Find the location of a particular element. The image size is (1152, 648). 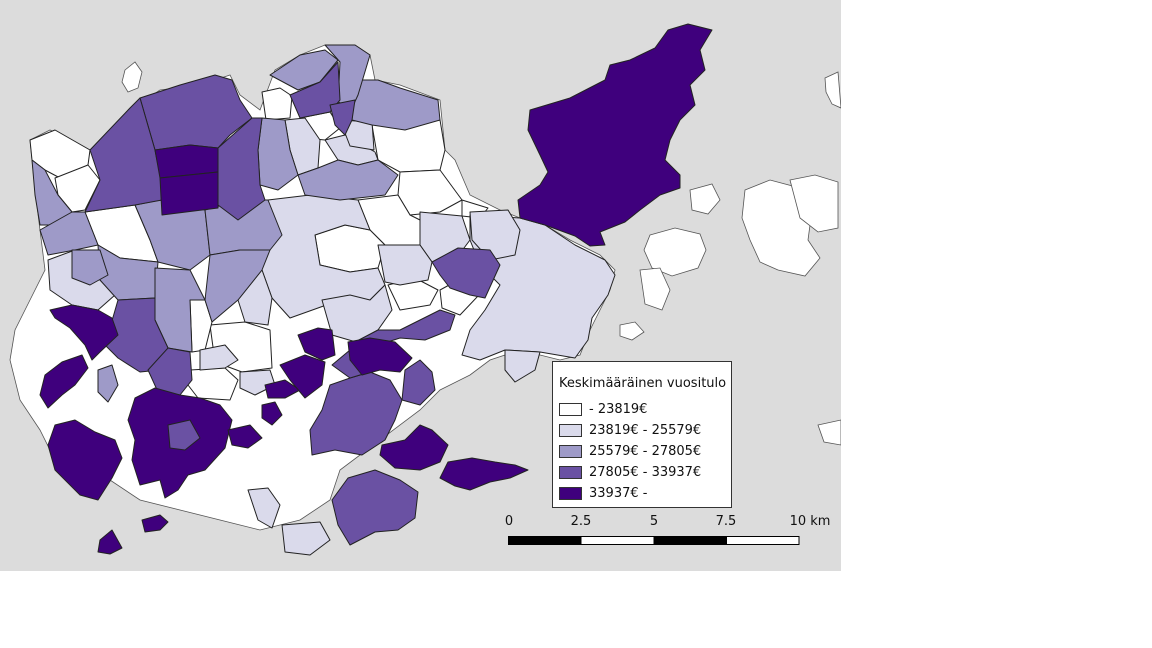

scale-label: 2.5 is located at coordinates (581, 521).